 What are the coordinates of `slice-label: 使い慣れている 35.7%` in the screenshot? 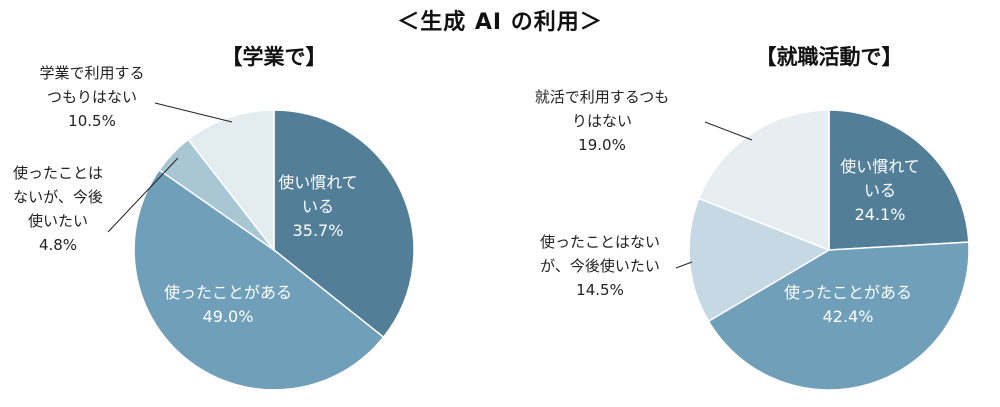 It's located at (318, 206).